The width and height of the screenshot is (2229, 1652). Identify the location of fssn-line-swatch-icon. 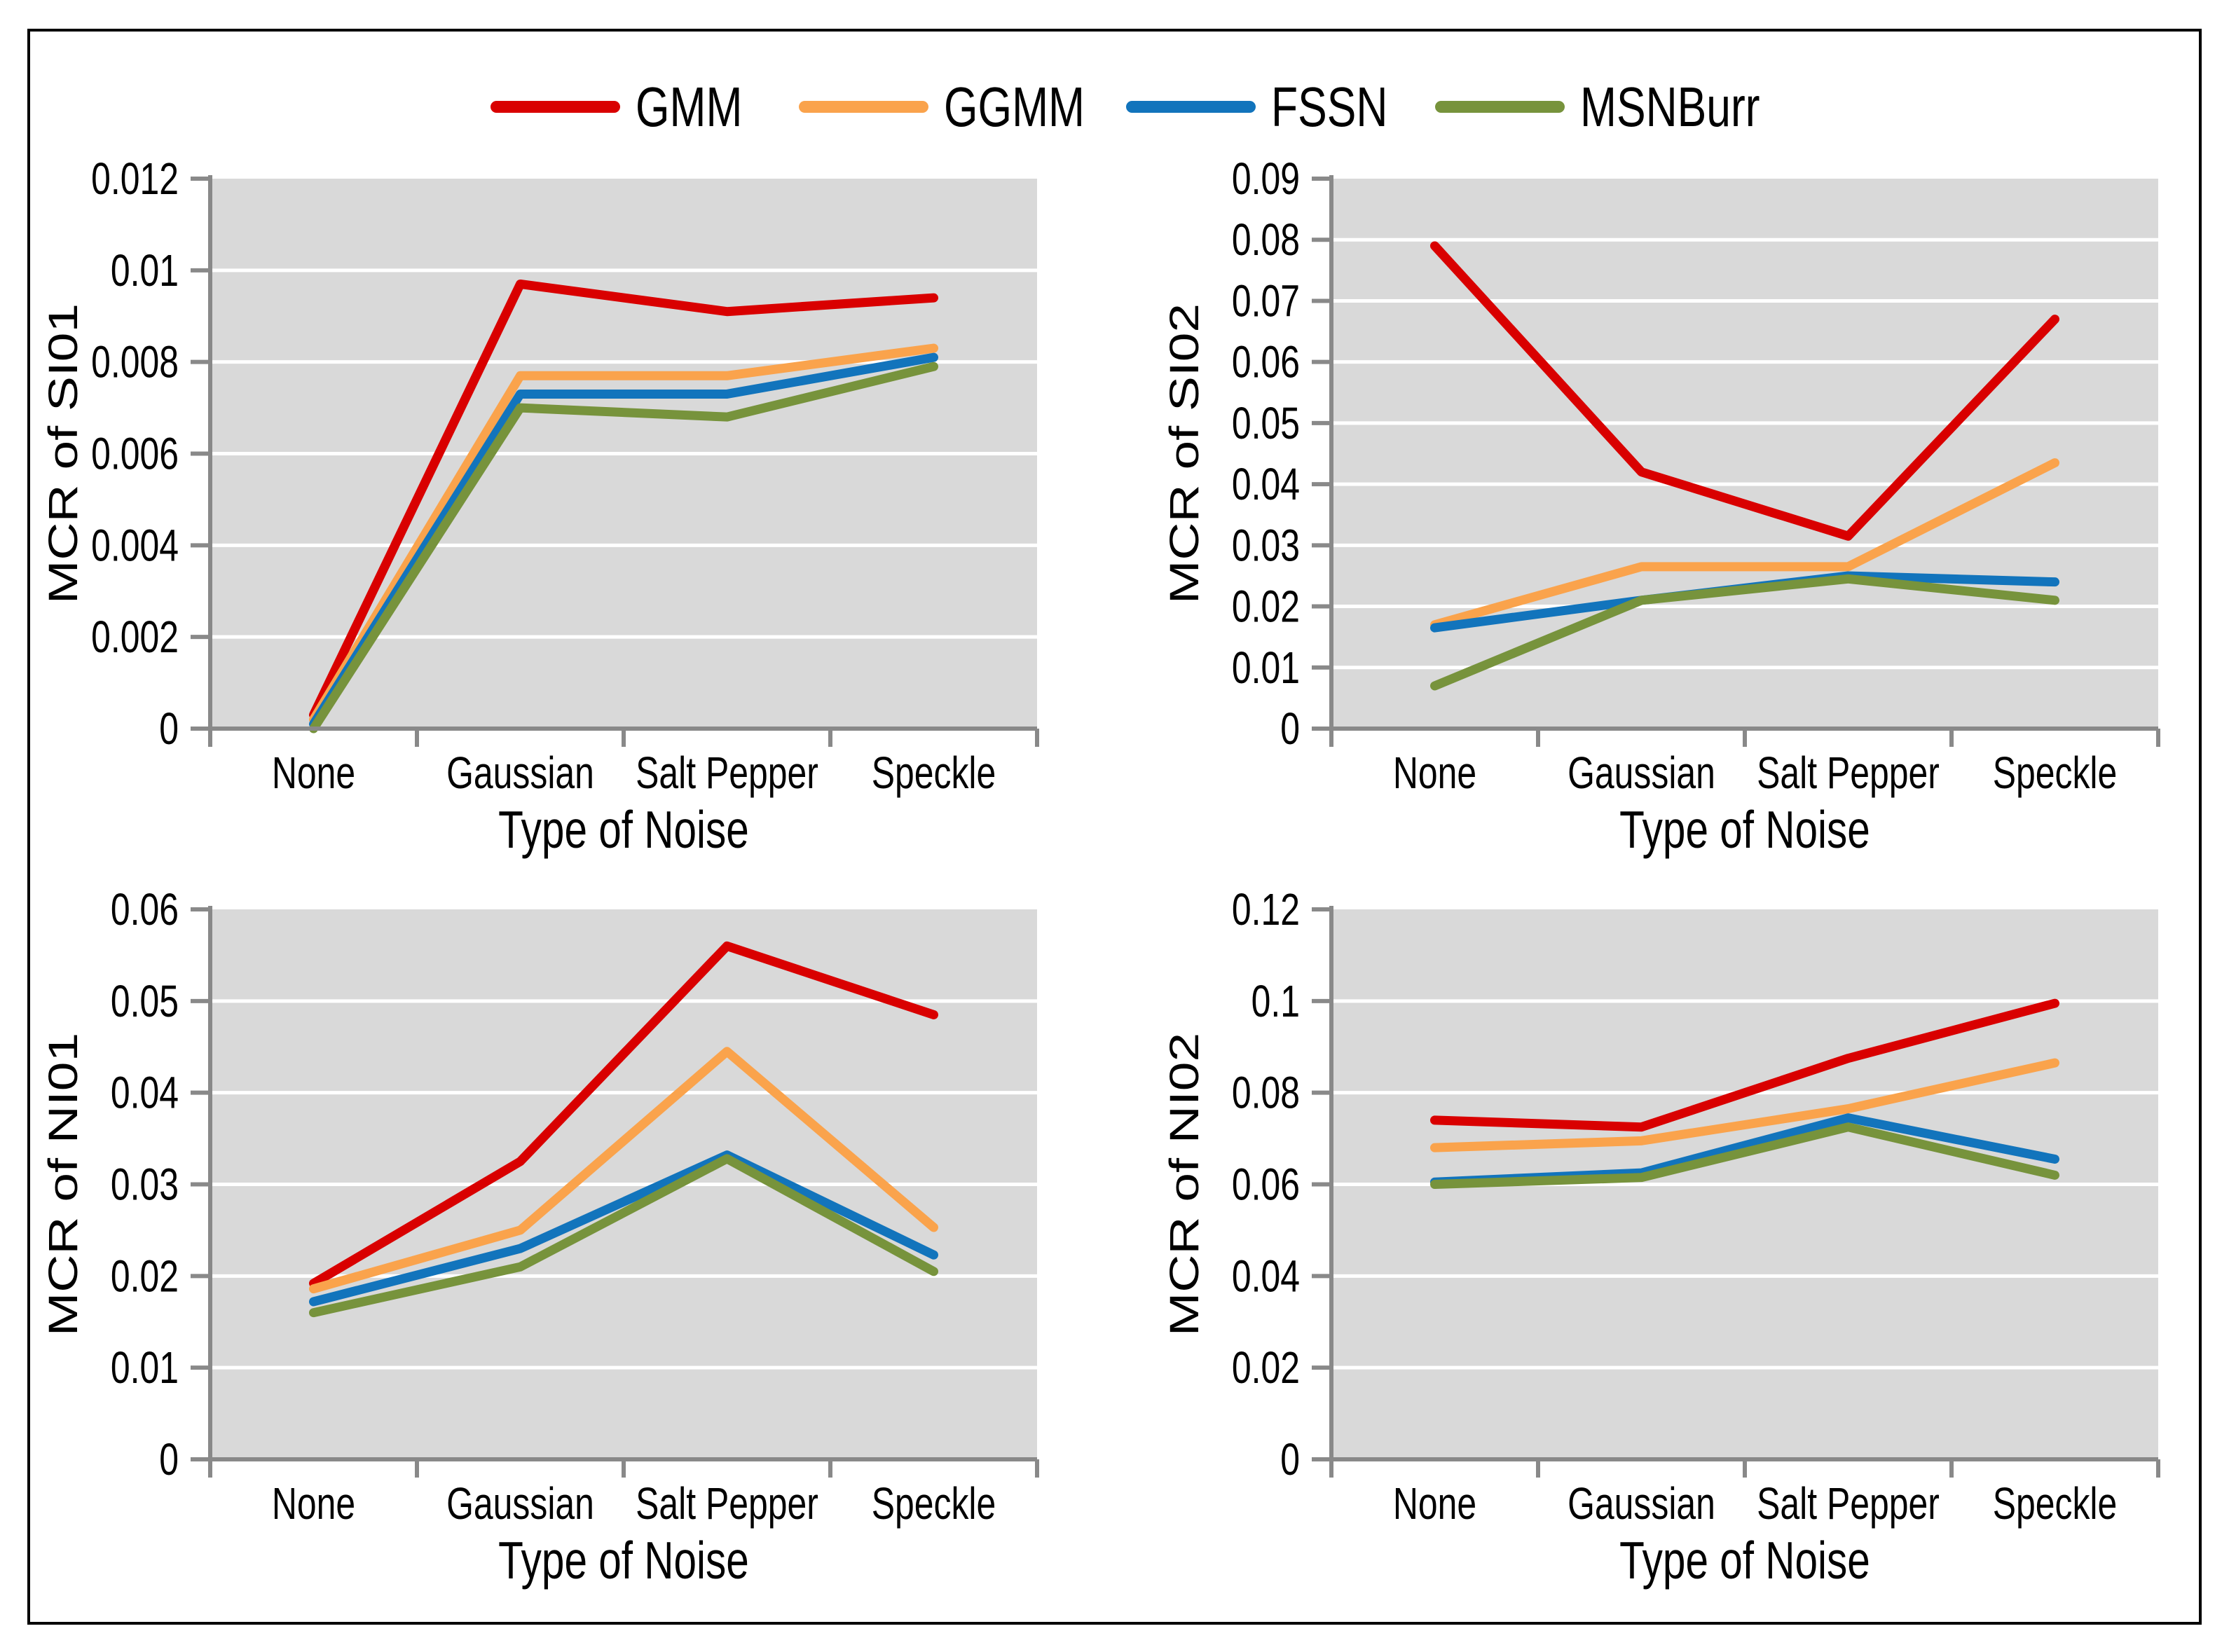
(1191, 107).